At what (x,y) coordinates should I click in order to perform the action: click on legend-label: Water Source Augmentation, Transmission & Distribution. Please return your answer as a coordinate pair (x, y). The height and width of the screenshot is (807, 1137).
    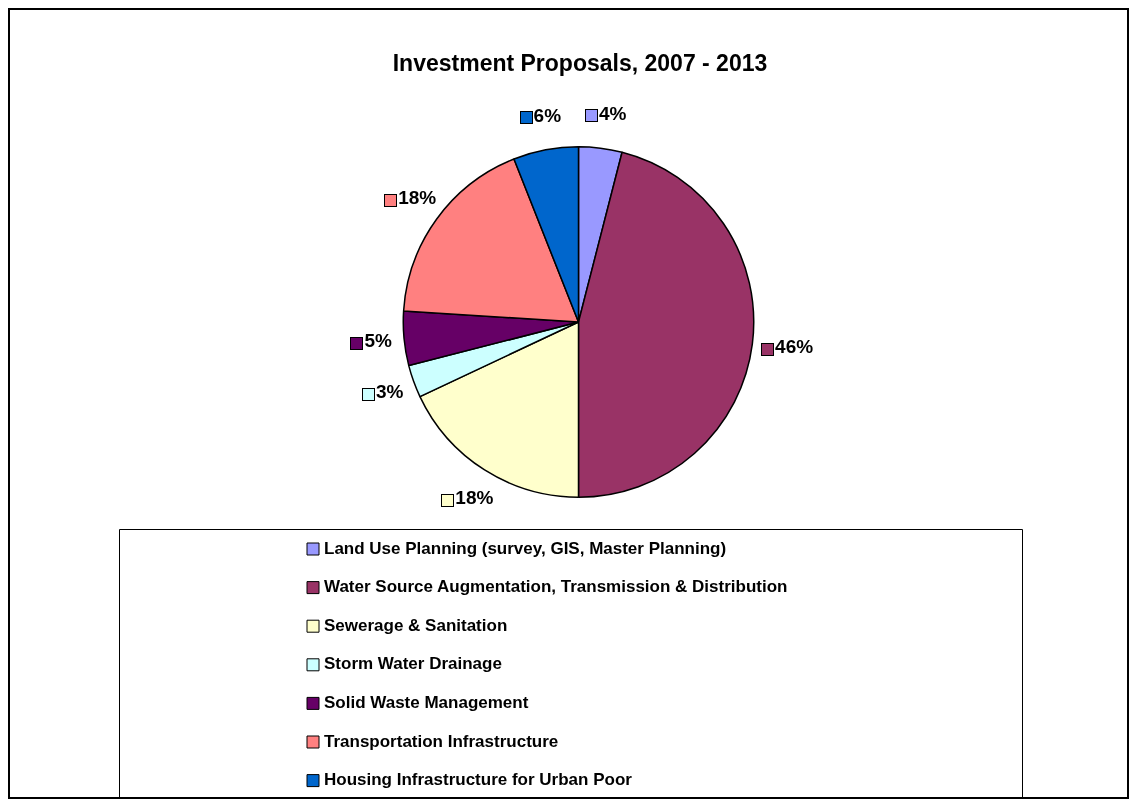
    Looking at the image, I should click on (556, 587).